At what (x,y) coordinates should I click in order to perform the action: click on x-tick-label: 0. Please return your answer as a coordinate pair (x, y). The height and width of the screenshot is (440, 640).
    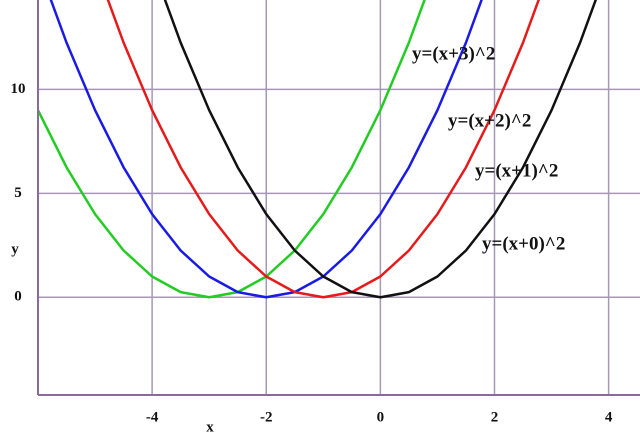
    Looking at the image, I should click on (381, 417).